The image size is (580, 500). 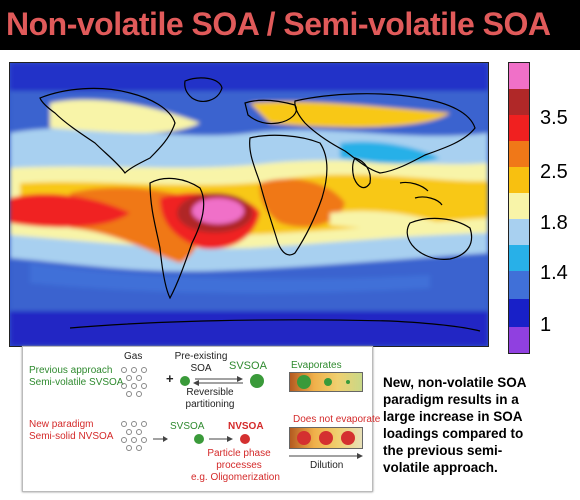 I want to click on title-bar: Non-volatile SOA / Semi-volatile SOA, so click(x=290, y=25).